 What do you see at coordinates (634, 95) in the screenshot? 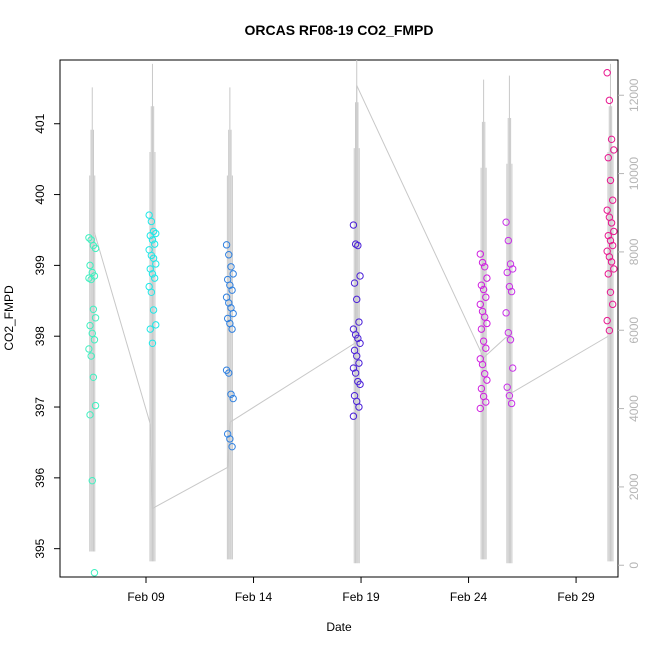
I see `y2-tick-label: 12000` at bounding box center [634, 95].